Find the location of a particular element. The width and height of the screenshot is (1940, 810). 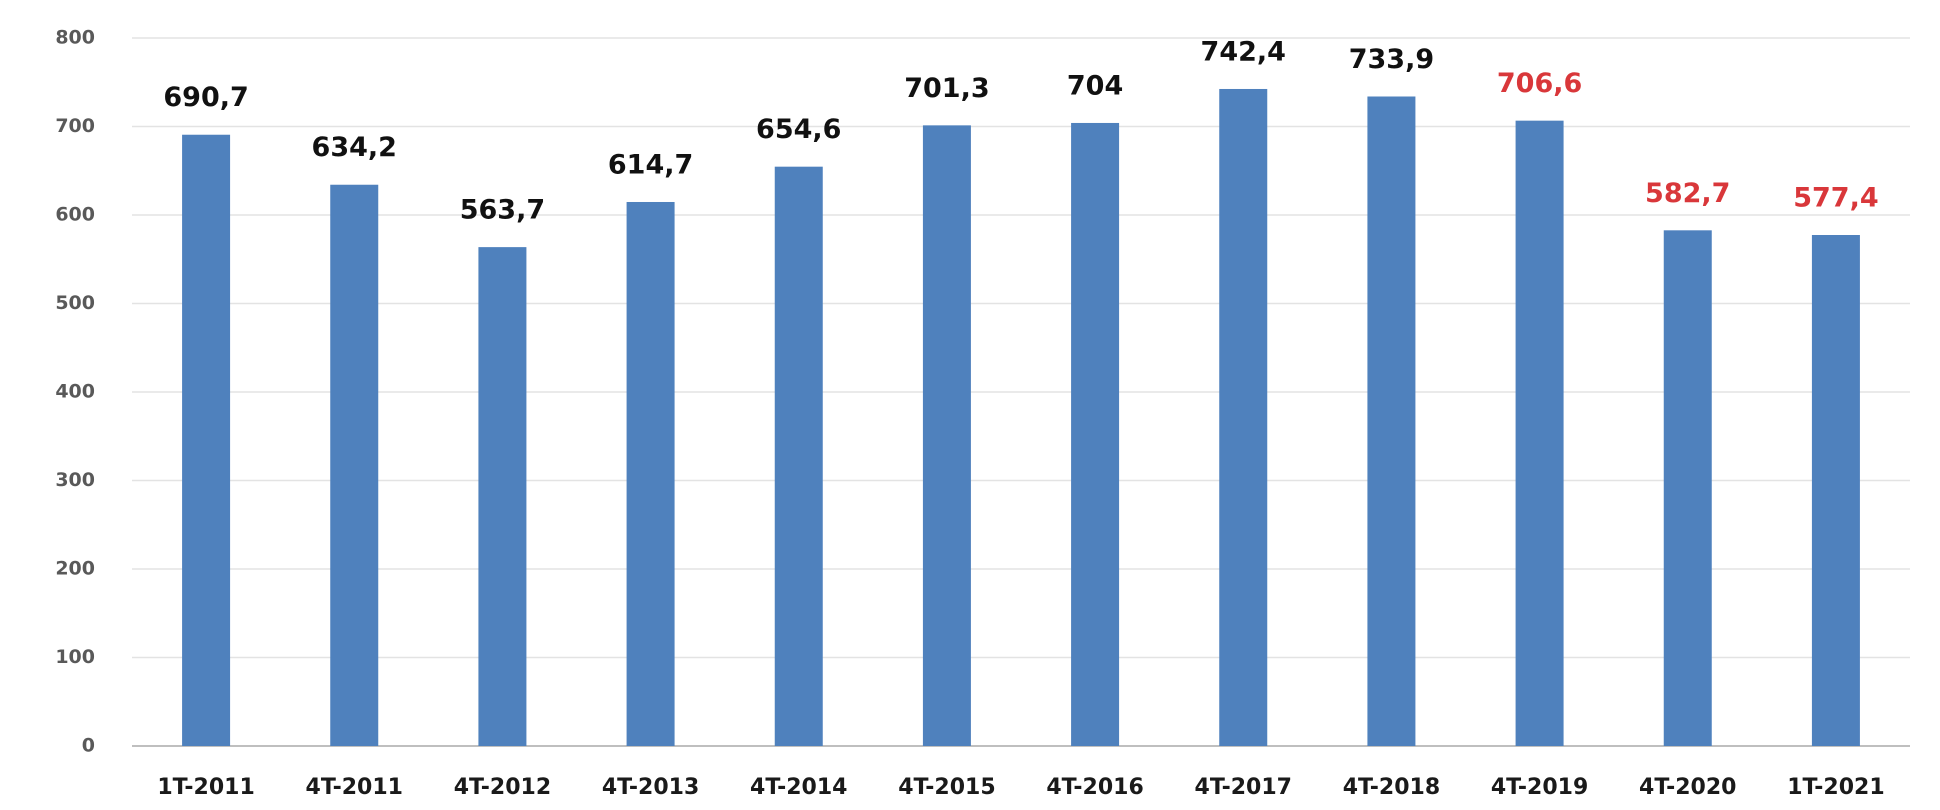

value-label: 634,2 is located at coordinates (354, 147).